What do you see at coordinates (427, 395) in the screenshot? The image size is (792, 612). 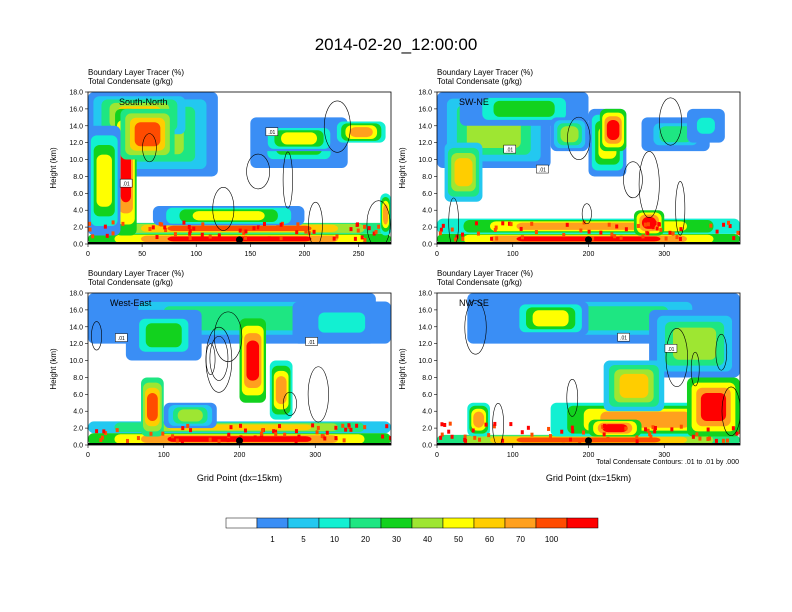 I see `y-tick-label: 6.0` at bounding box center [427, 395].